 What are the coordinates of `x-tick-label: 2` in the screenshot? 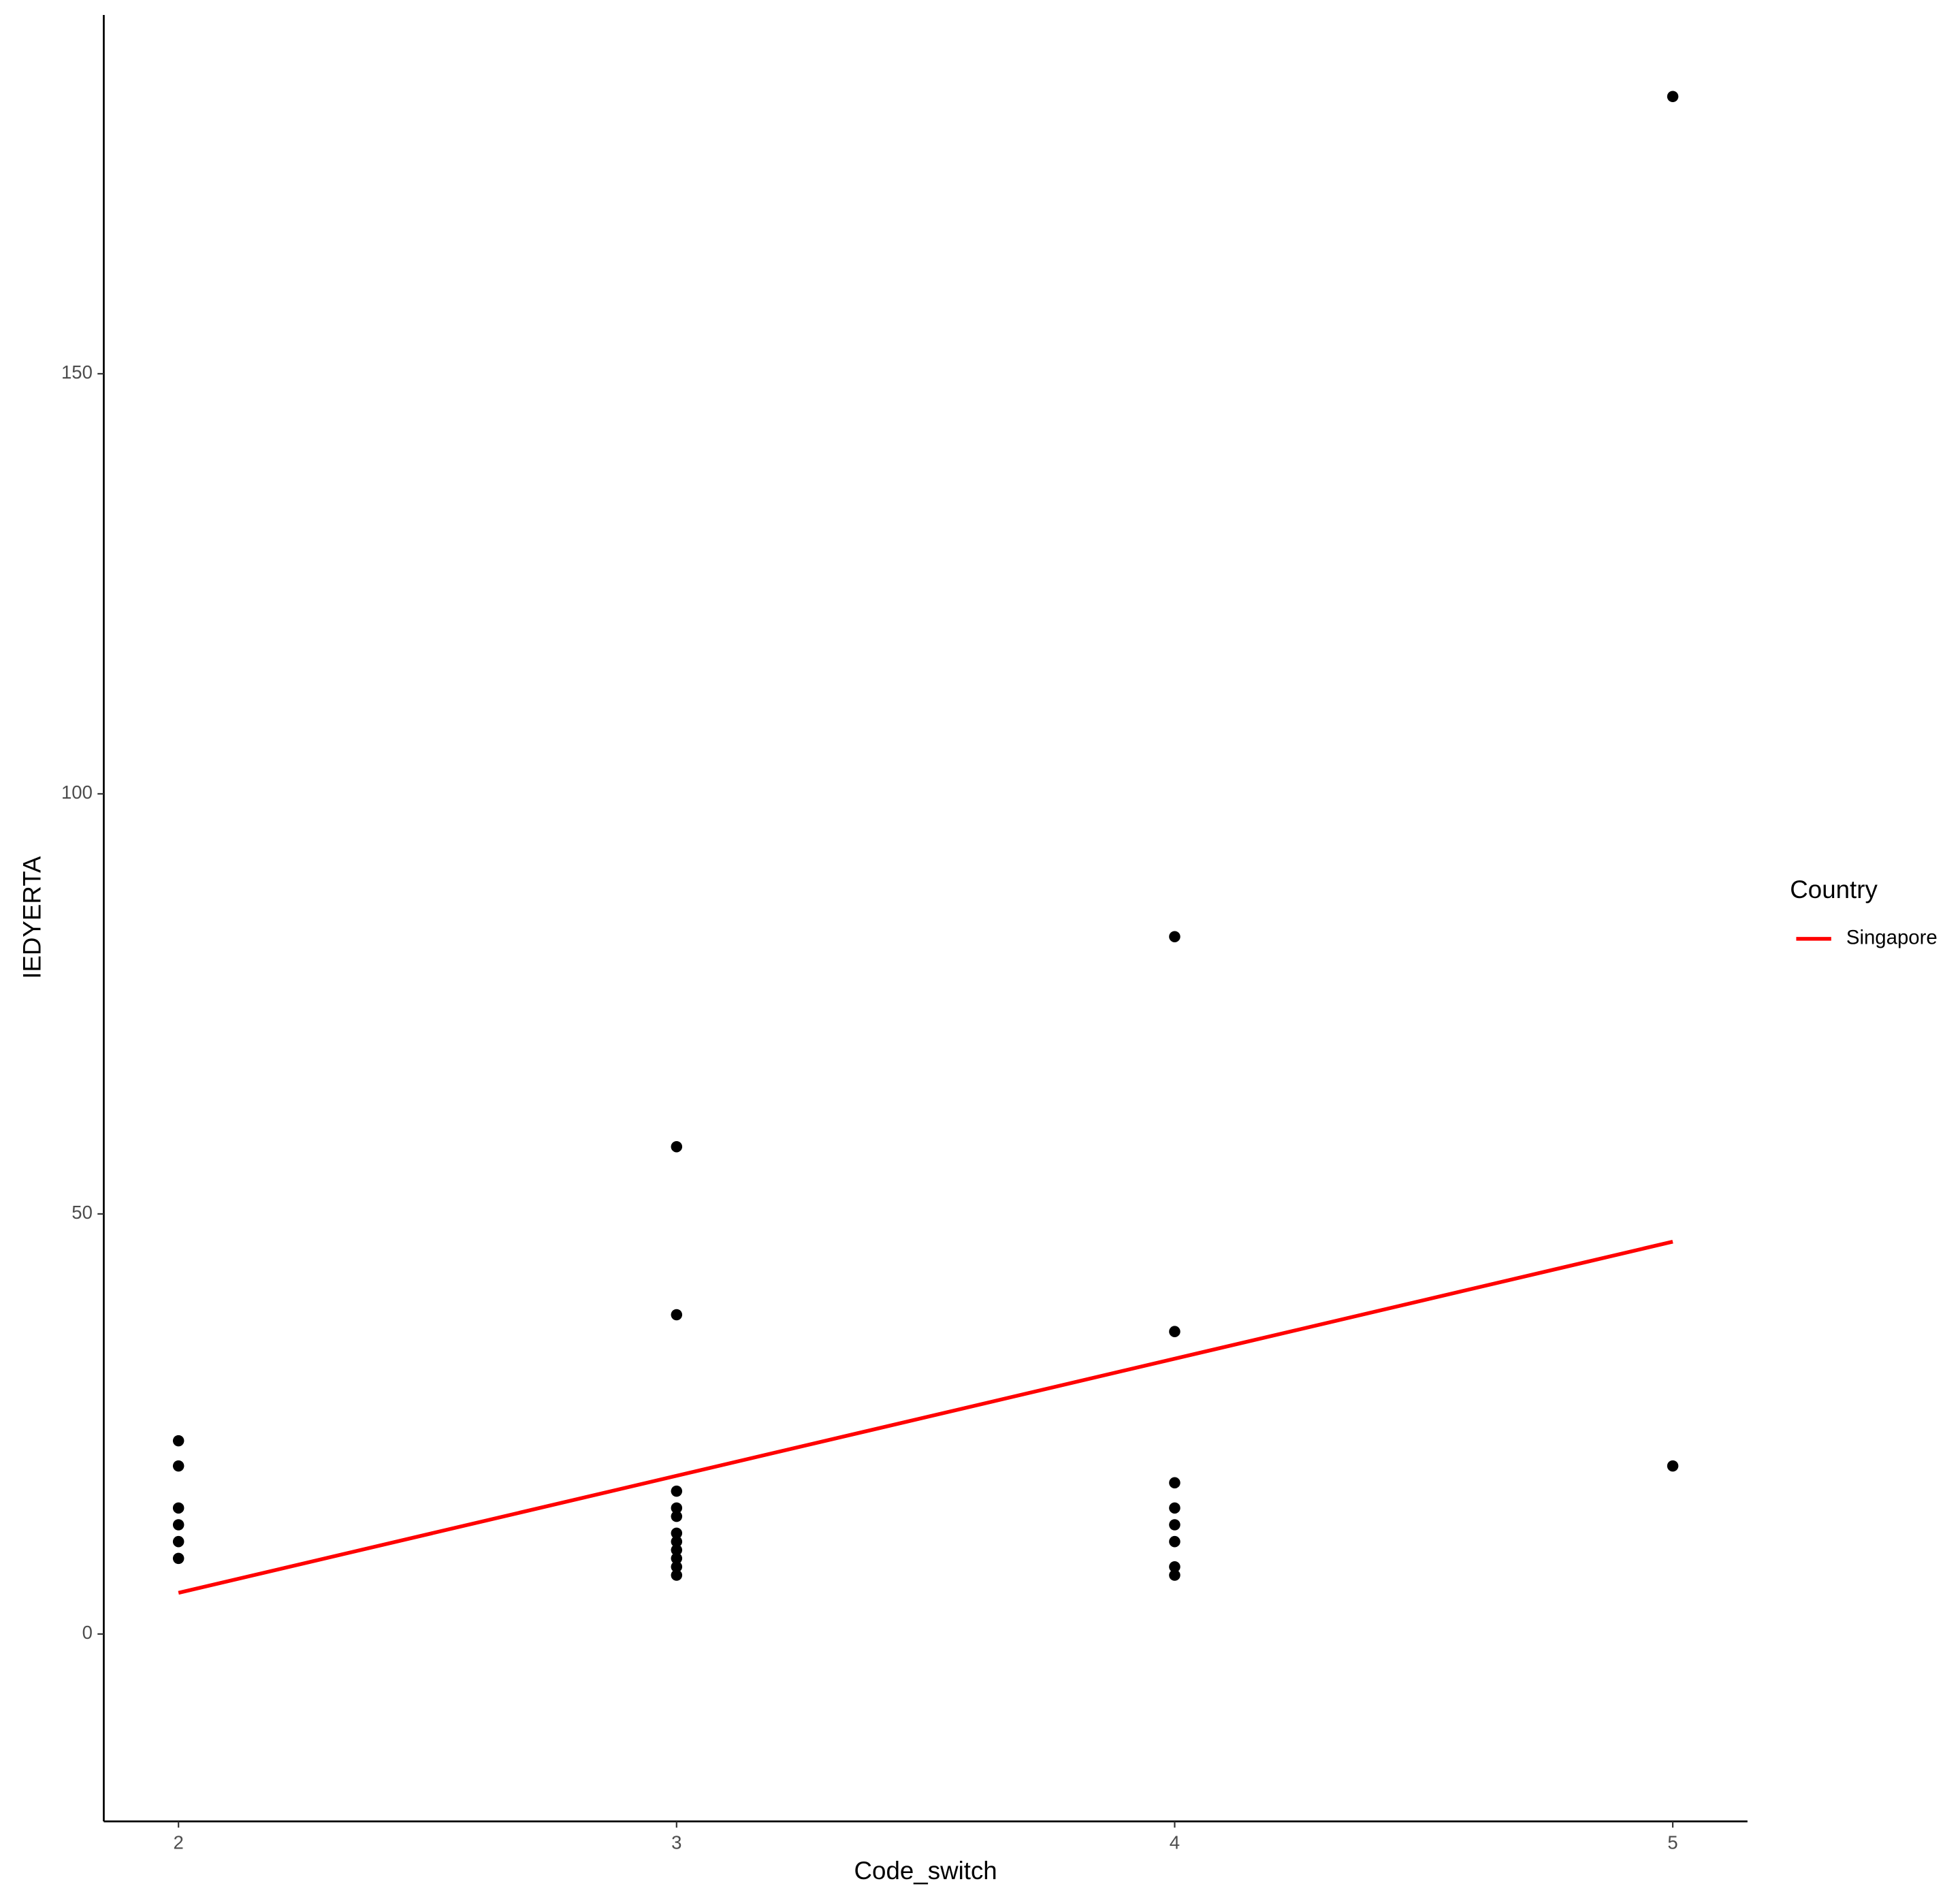 It's located at (179, 1842).